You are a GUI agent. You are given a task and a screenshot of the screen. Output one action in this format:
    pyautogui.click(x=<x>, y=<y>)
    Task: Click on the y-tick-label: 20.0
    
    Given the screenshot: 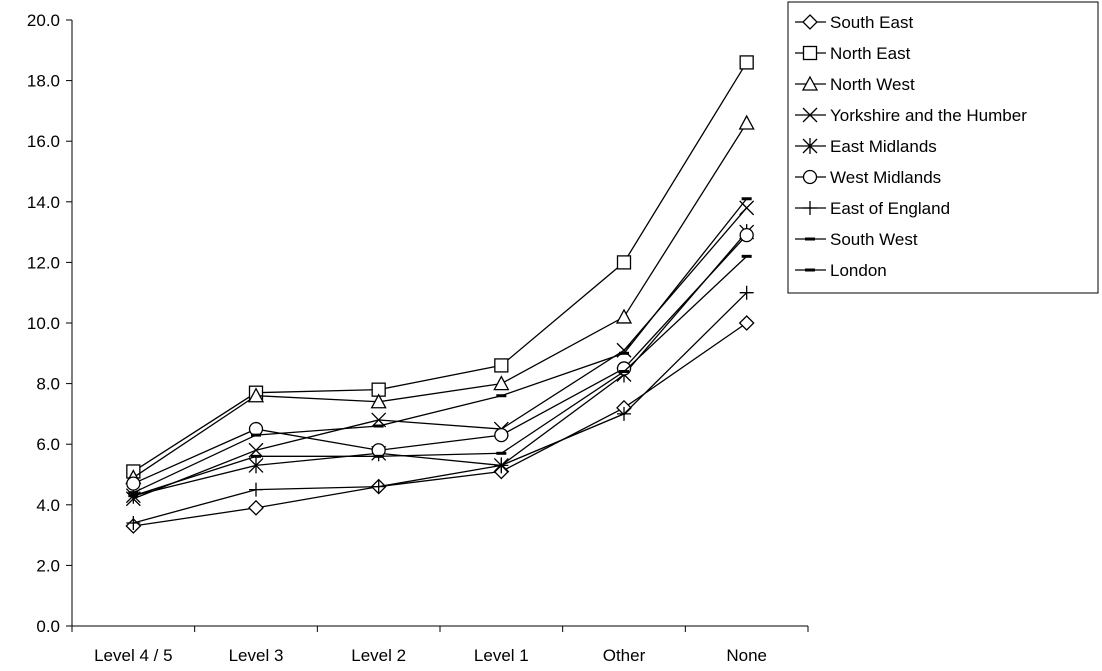 What is the action you would take?
    pyautogui.click(x=43, y=20)
    